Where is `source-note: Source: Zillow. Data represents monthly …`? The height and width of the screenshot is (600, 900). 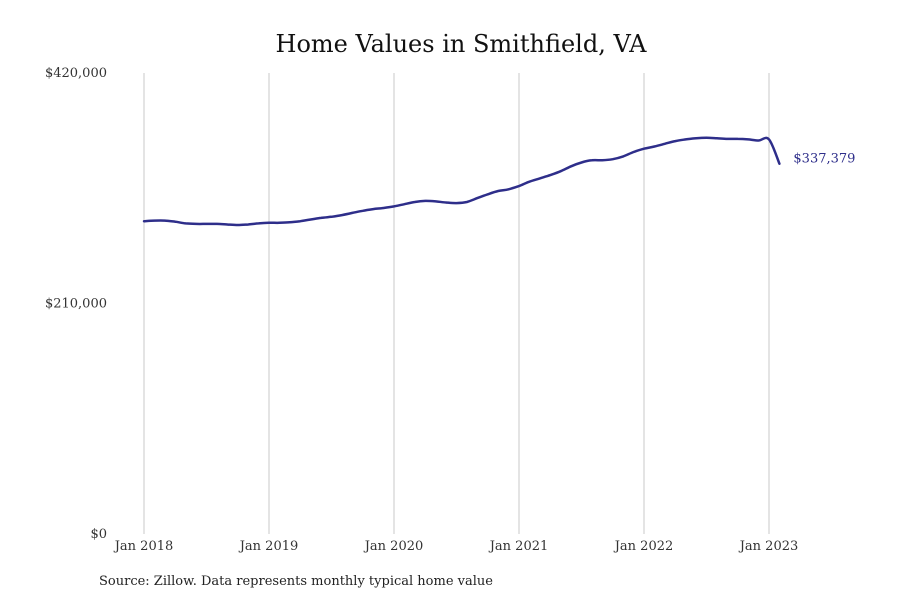 source-note: Source: Zillow. Data represents monthly … is located at coordinates (296, 581).